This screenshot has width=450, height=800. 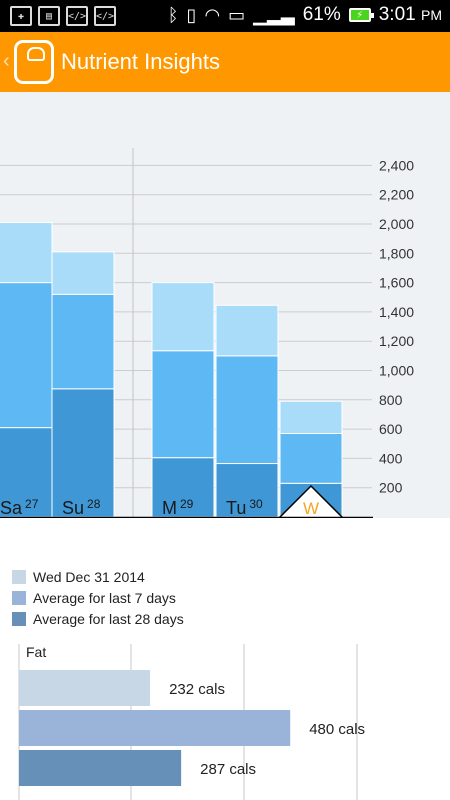 I want to click on bluetooth-icon: ᛒ, so click(x=173, y=14).